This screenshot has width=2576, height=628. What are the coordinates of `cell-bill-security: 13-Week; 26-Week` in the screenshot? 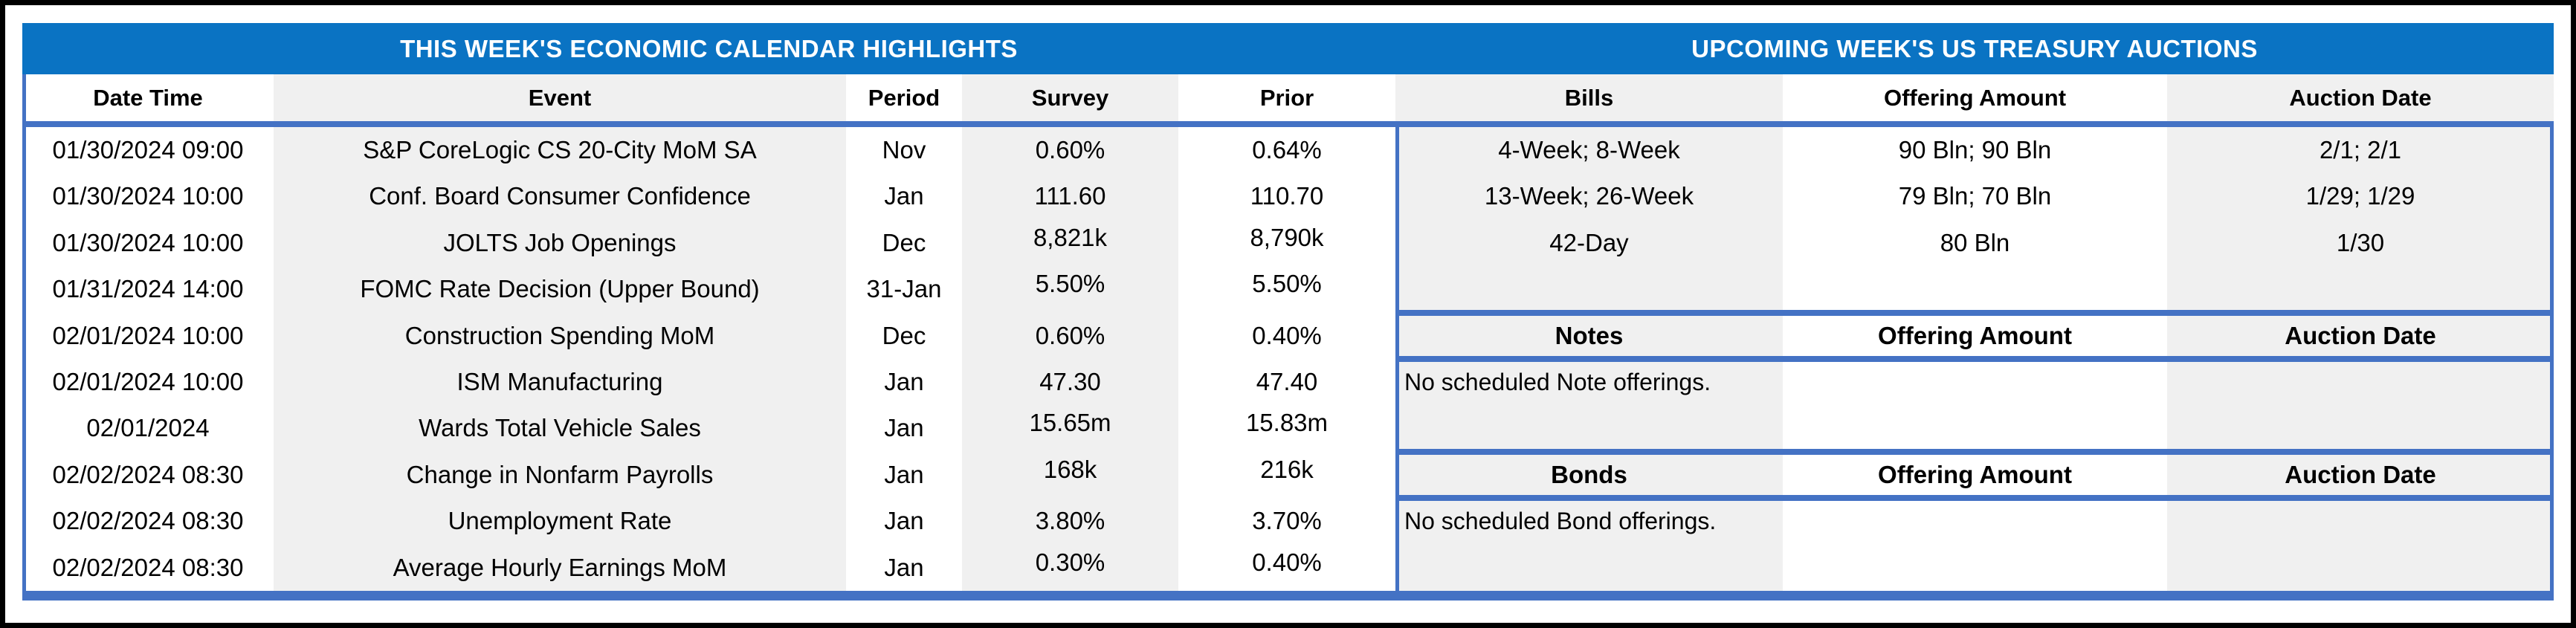 It's located at (1589, 196).